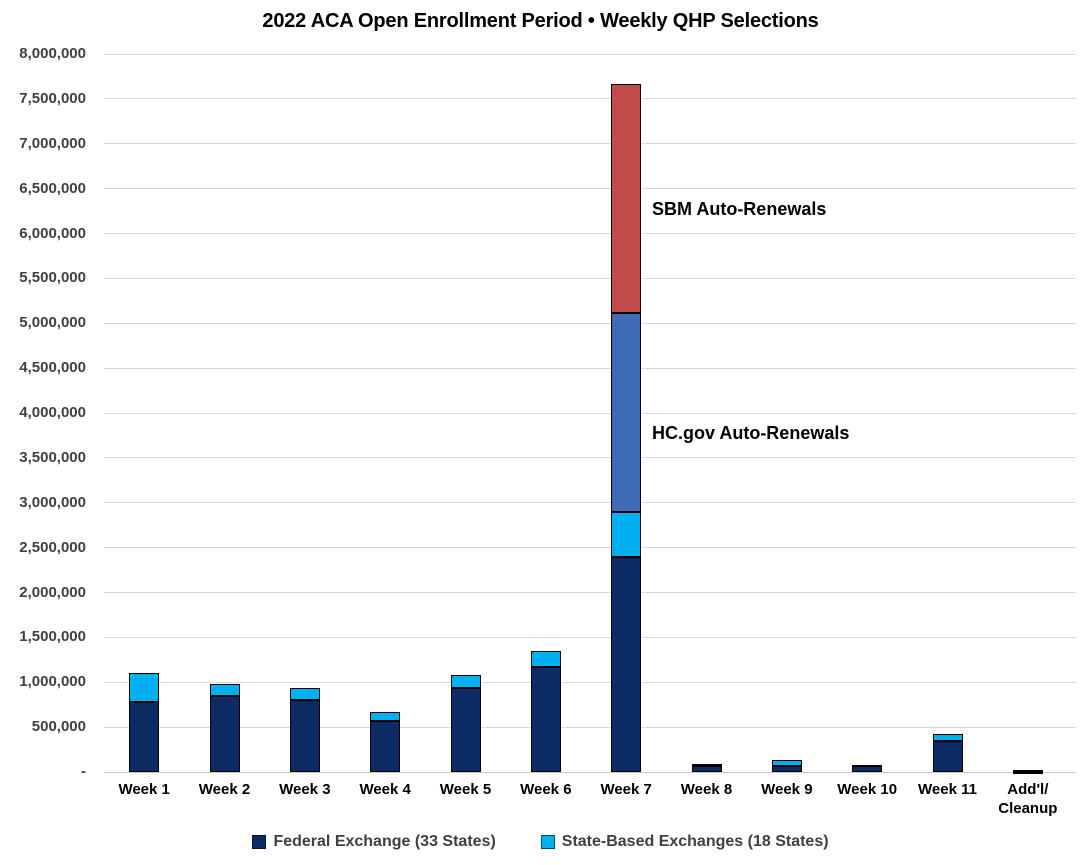 The height and width of the screenshot is (865, 1081). What do you see at coordinates (83, 771) in the screenshot?
I see `y-tick-label: -` at bounding box center [83, 771].